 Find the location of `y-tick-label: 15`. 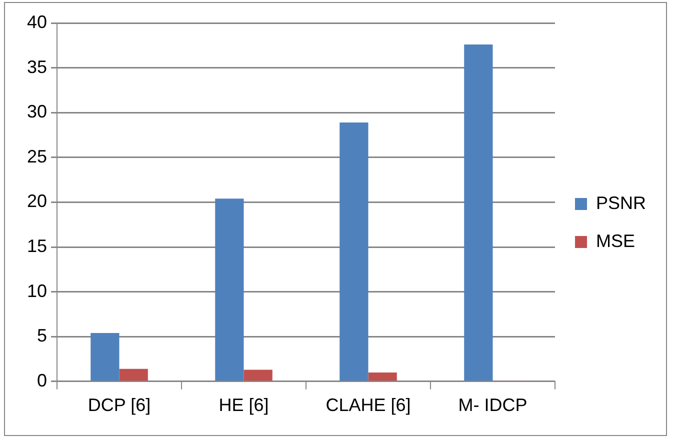

y-tick-label: 15 is located at coordinates (37, 246).